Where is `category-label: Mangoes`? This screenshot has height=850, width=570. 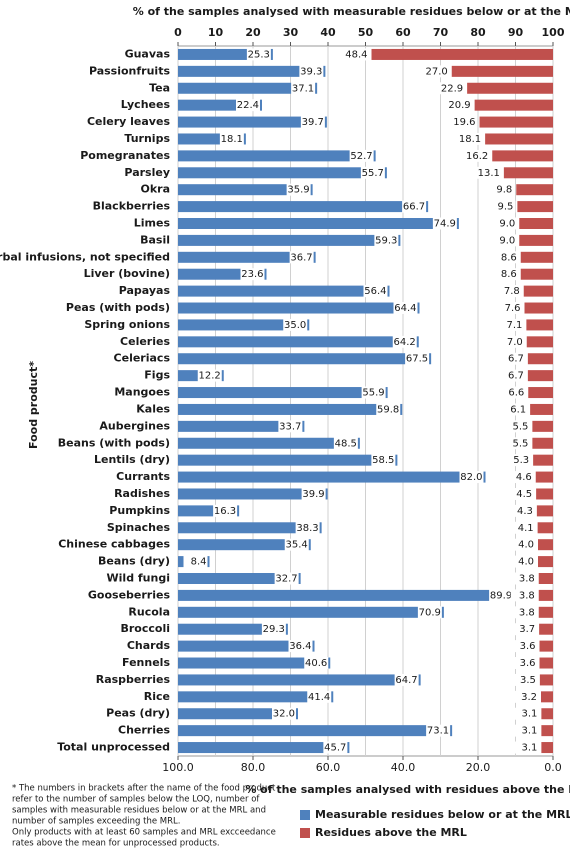
category-label: Mangoes is located at coordinates (142, 392).